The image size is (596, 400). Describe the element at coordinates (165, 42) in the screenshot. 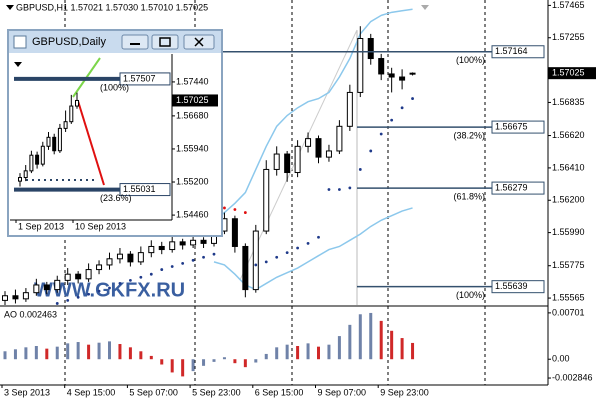

I see `maximize-button` at that location.